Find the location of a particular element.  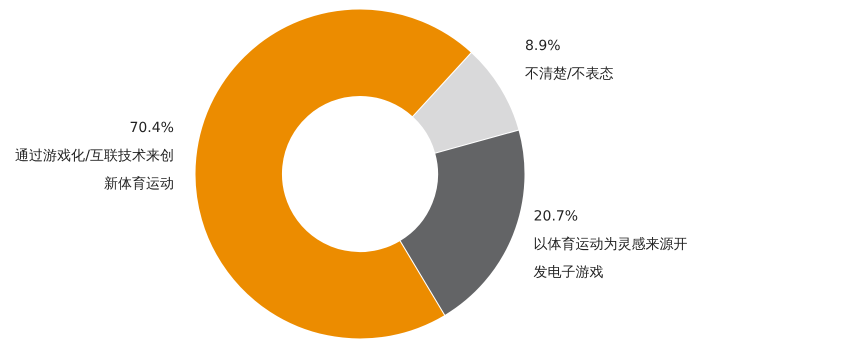

slice-label: 通过游戏化/互联技术来创新体育运动 is located at coordinates (94, 170).